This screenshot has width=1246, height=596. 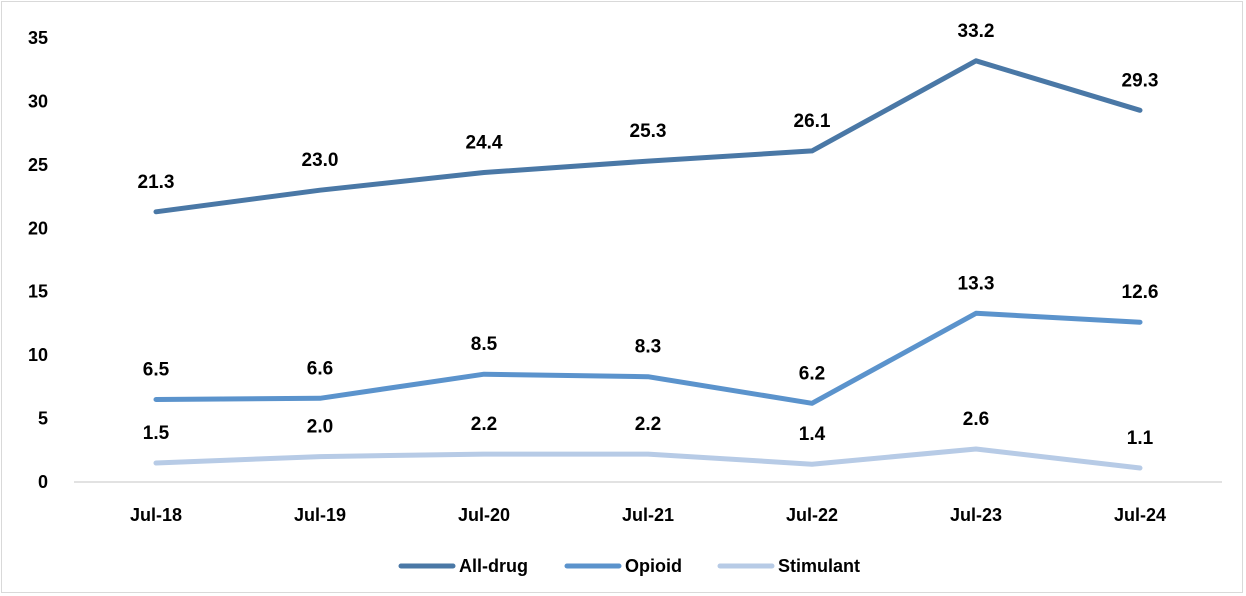 I want to click on legend-label-stimulant: Stimulant, so click(x=819, y=566).